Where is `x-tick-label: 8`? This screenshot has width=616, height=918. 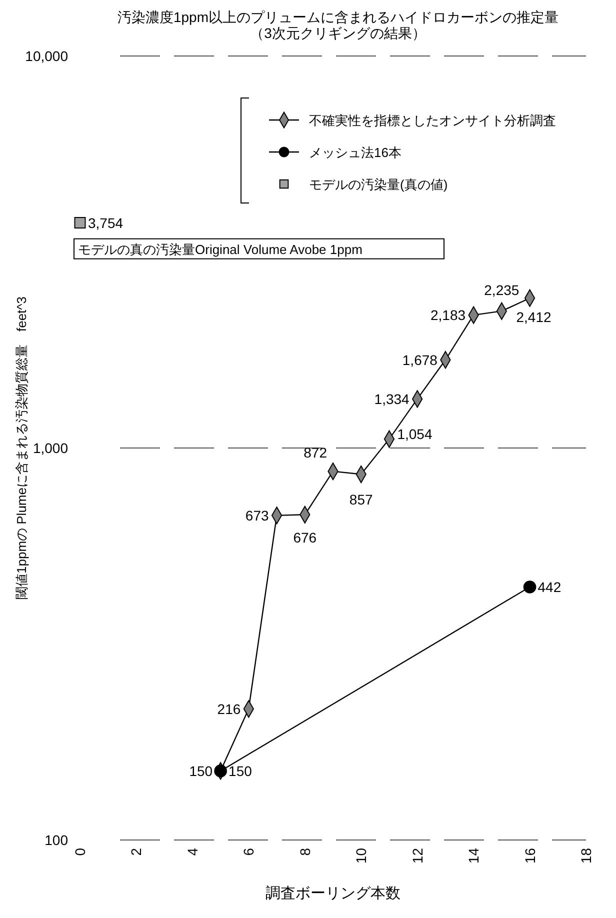
x-tick-label: 8 is located at coordinates (304, 852).